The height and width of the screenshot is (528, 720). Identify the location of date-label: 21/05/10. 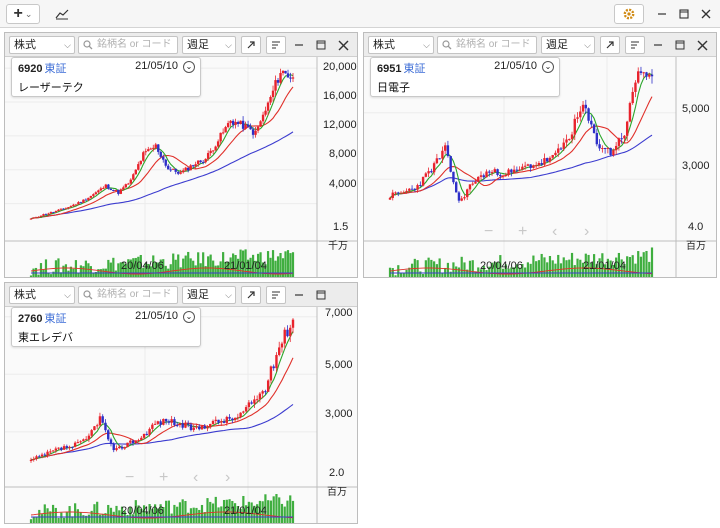
(156, 66).